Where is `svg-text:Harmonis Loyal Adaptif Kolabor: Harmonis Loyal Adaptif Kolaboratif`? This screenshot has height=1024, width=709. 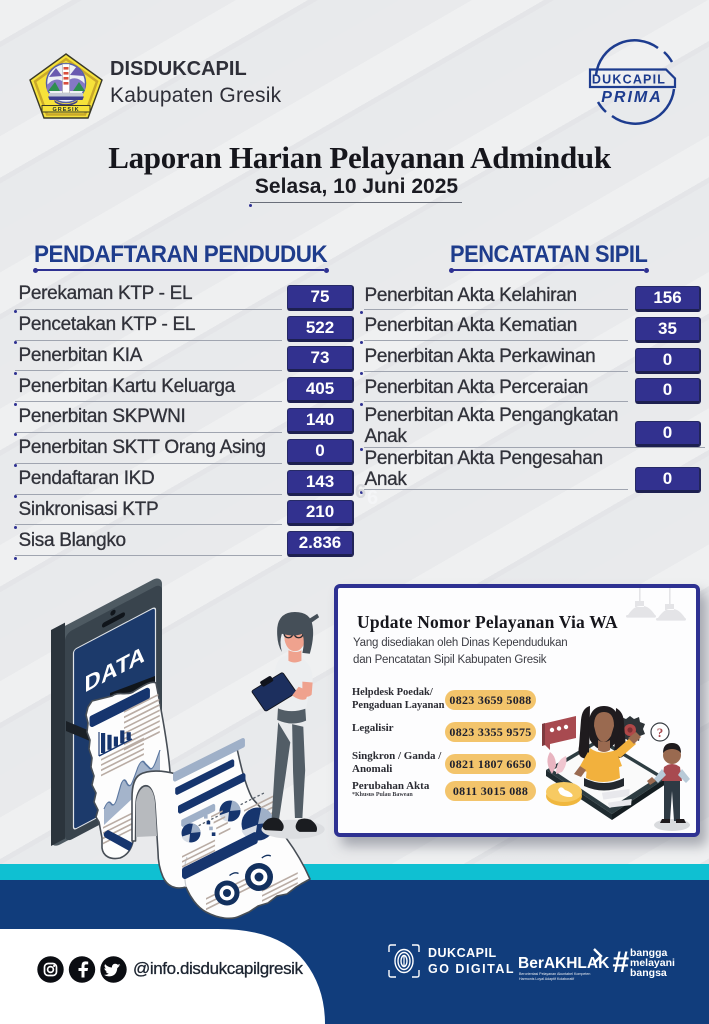
svg-text:Harmonis Loyal Adaptif Kolabor: Harmonis Loyal Adaptif Kolaboratif is located at coordinates (546, 979).